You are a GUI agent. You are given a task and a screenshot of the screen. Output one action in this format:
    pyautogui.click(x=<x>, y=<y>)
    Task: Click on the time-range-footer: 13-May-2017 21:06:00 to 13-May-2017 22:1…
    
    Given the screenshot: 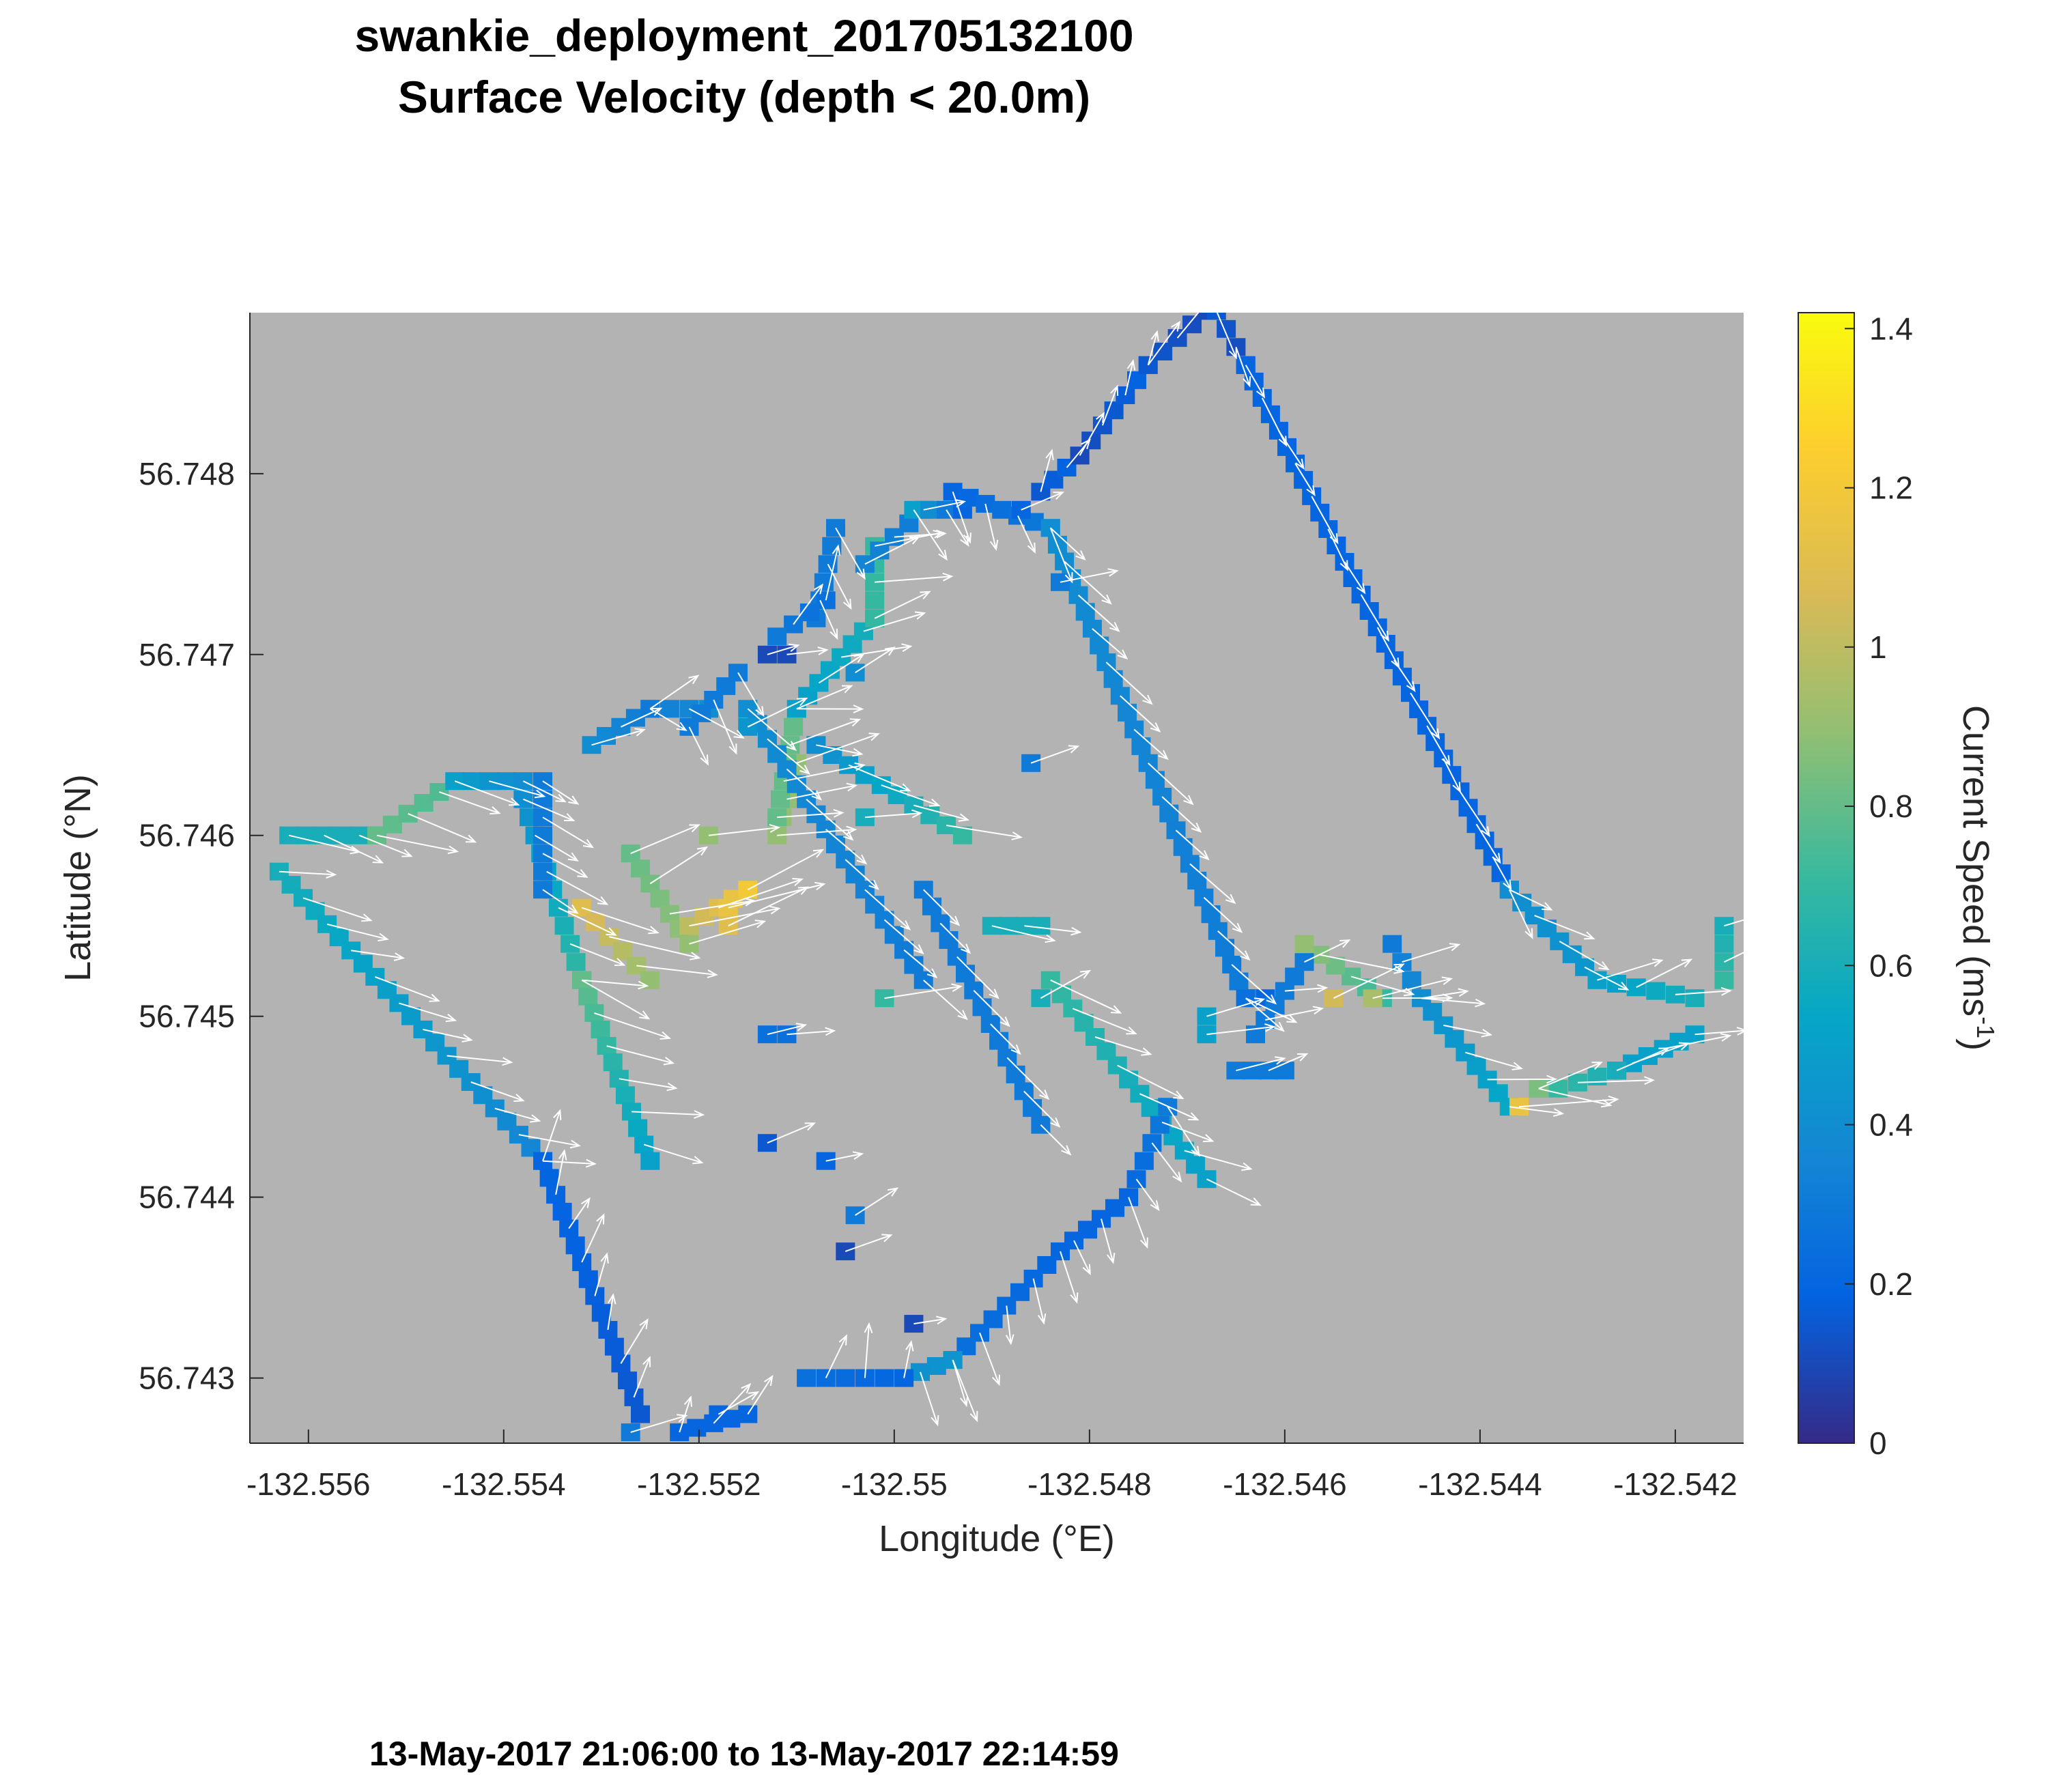 What is the action you would take?
    pyautogui.click(x=744, y=1754)
    